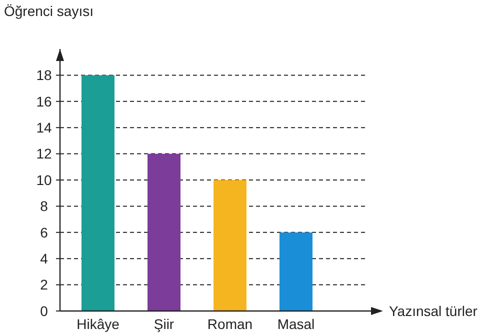  What do you see at coordinates (164, 324) in the screenshot?
I see `x-tick-label: Şiir` at bounding box center [164, 324].